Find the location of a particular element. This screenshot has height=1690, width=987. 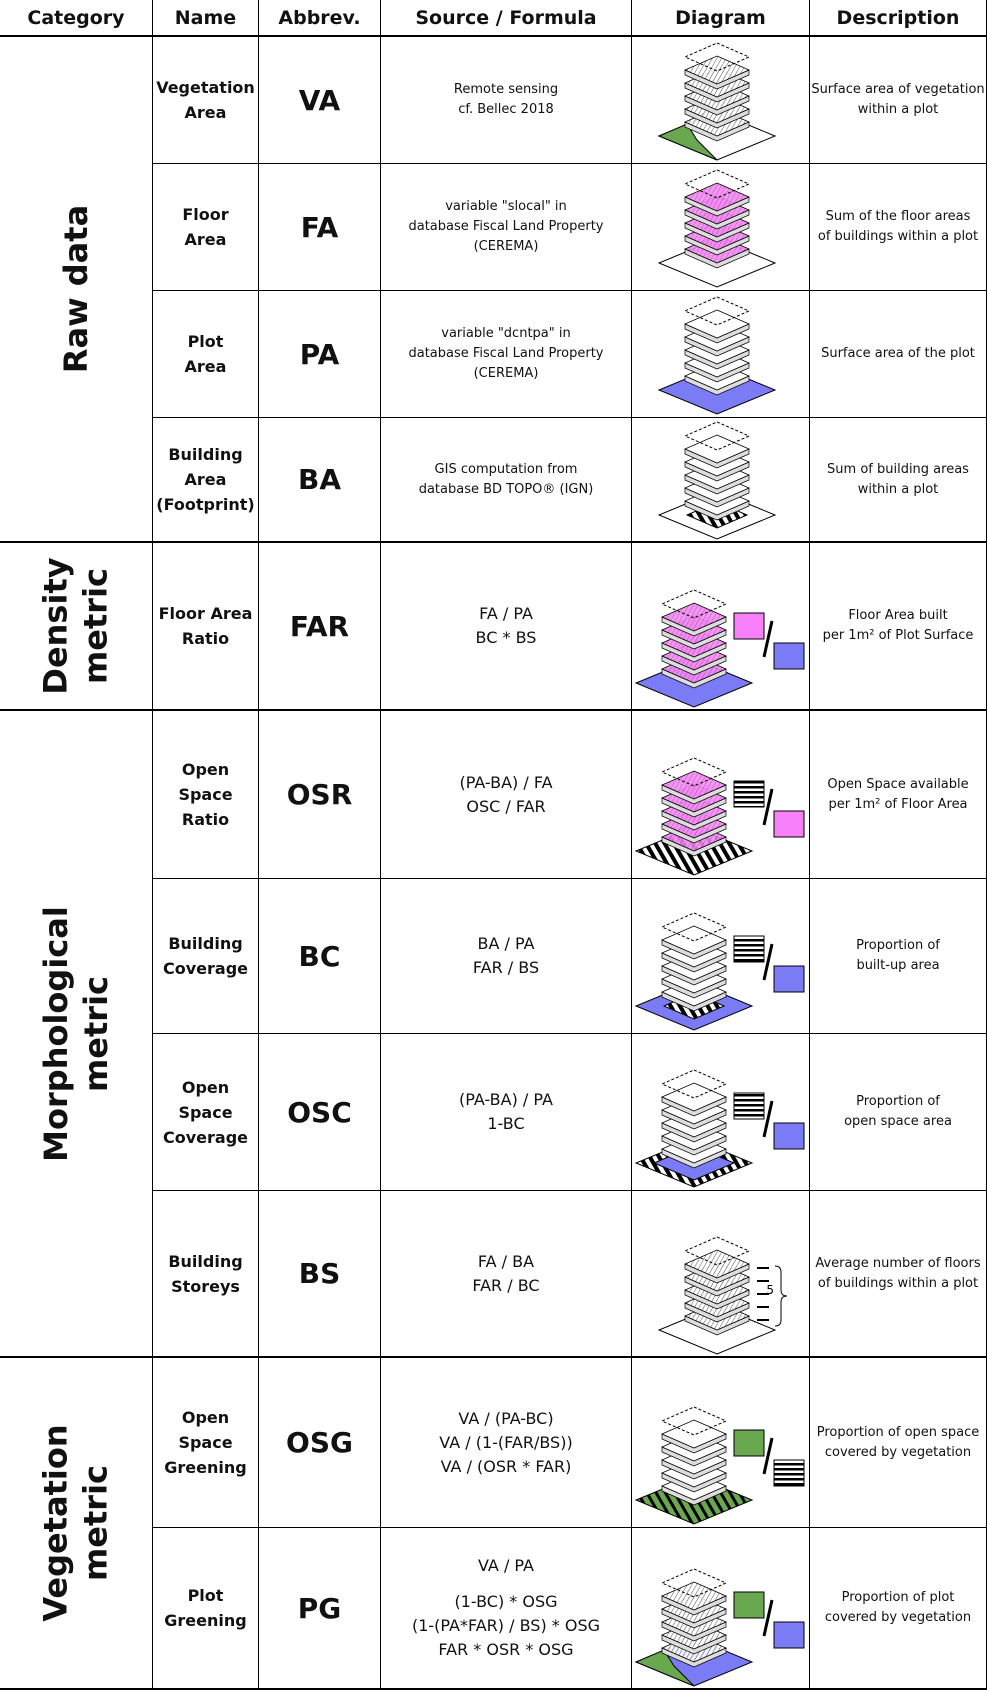

abbrev-cell: OSG is located at coordinates (320, 1443).